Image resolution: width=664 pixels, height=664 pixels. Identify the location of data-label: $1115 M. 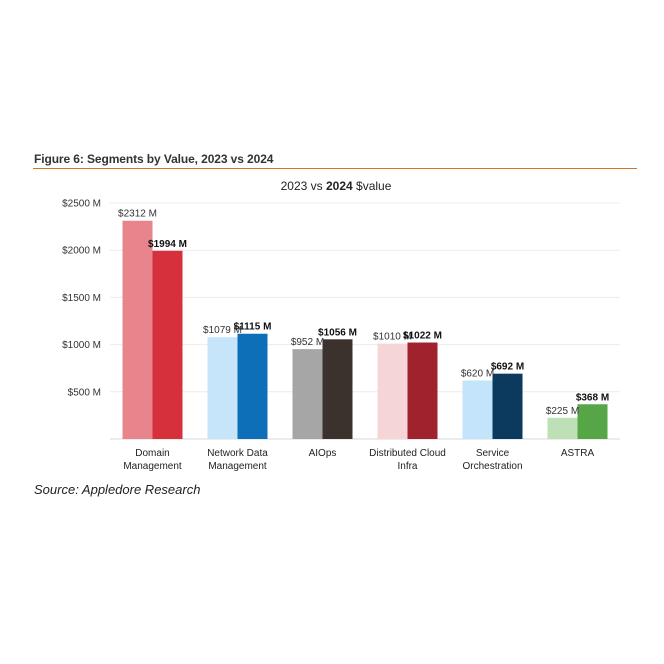
(253, 327).